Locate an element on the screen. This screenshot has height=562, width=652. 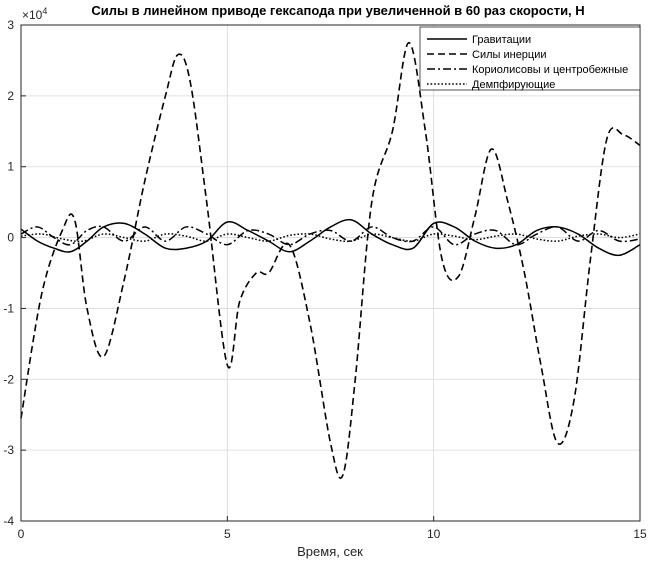
y-tick-label: 0 is located at coordinates (10, 238).